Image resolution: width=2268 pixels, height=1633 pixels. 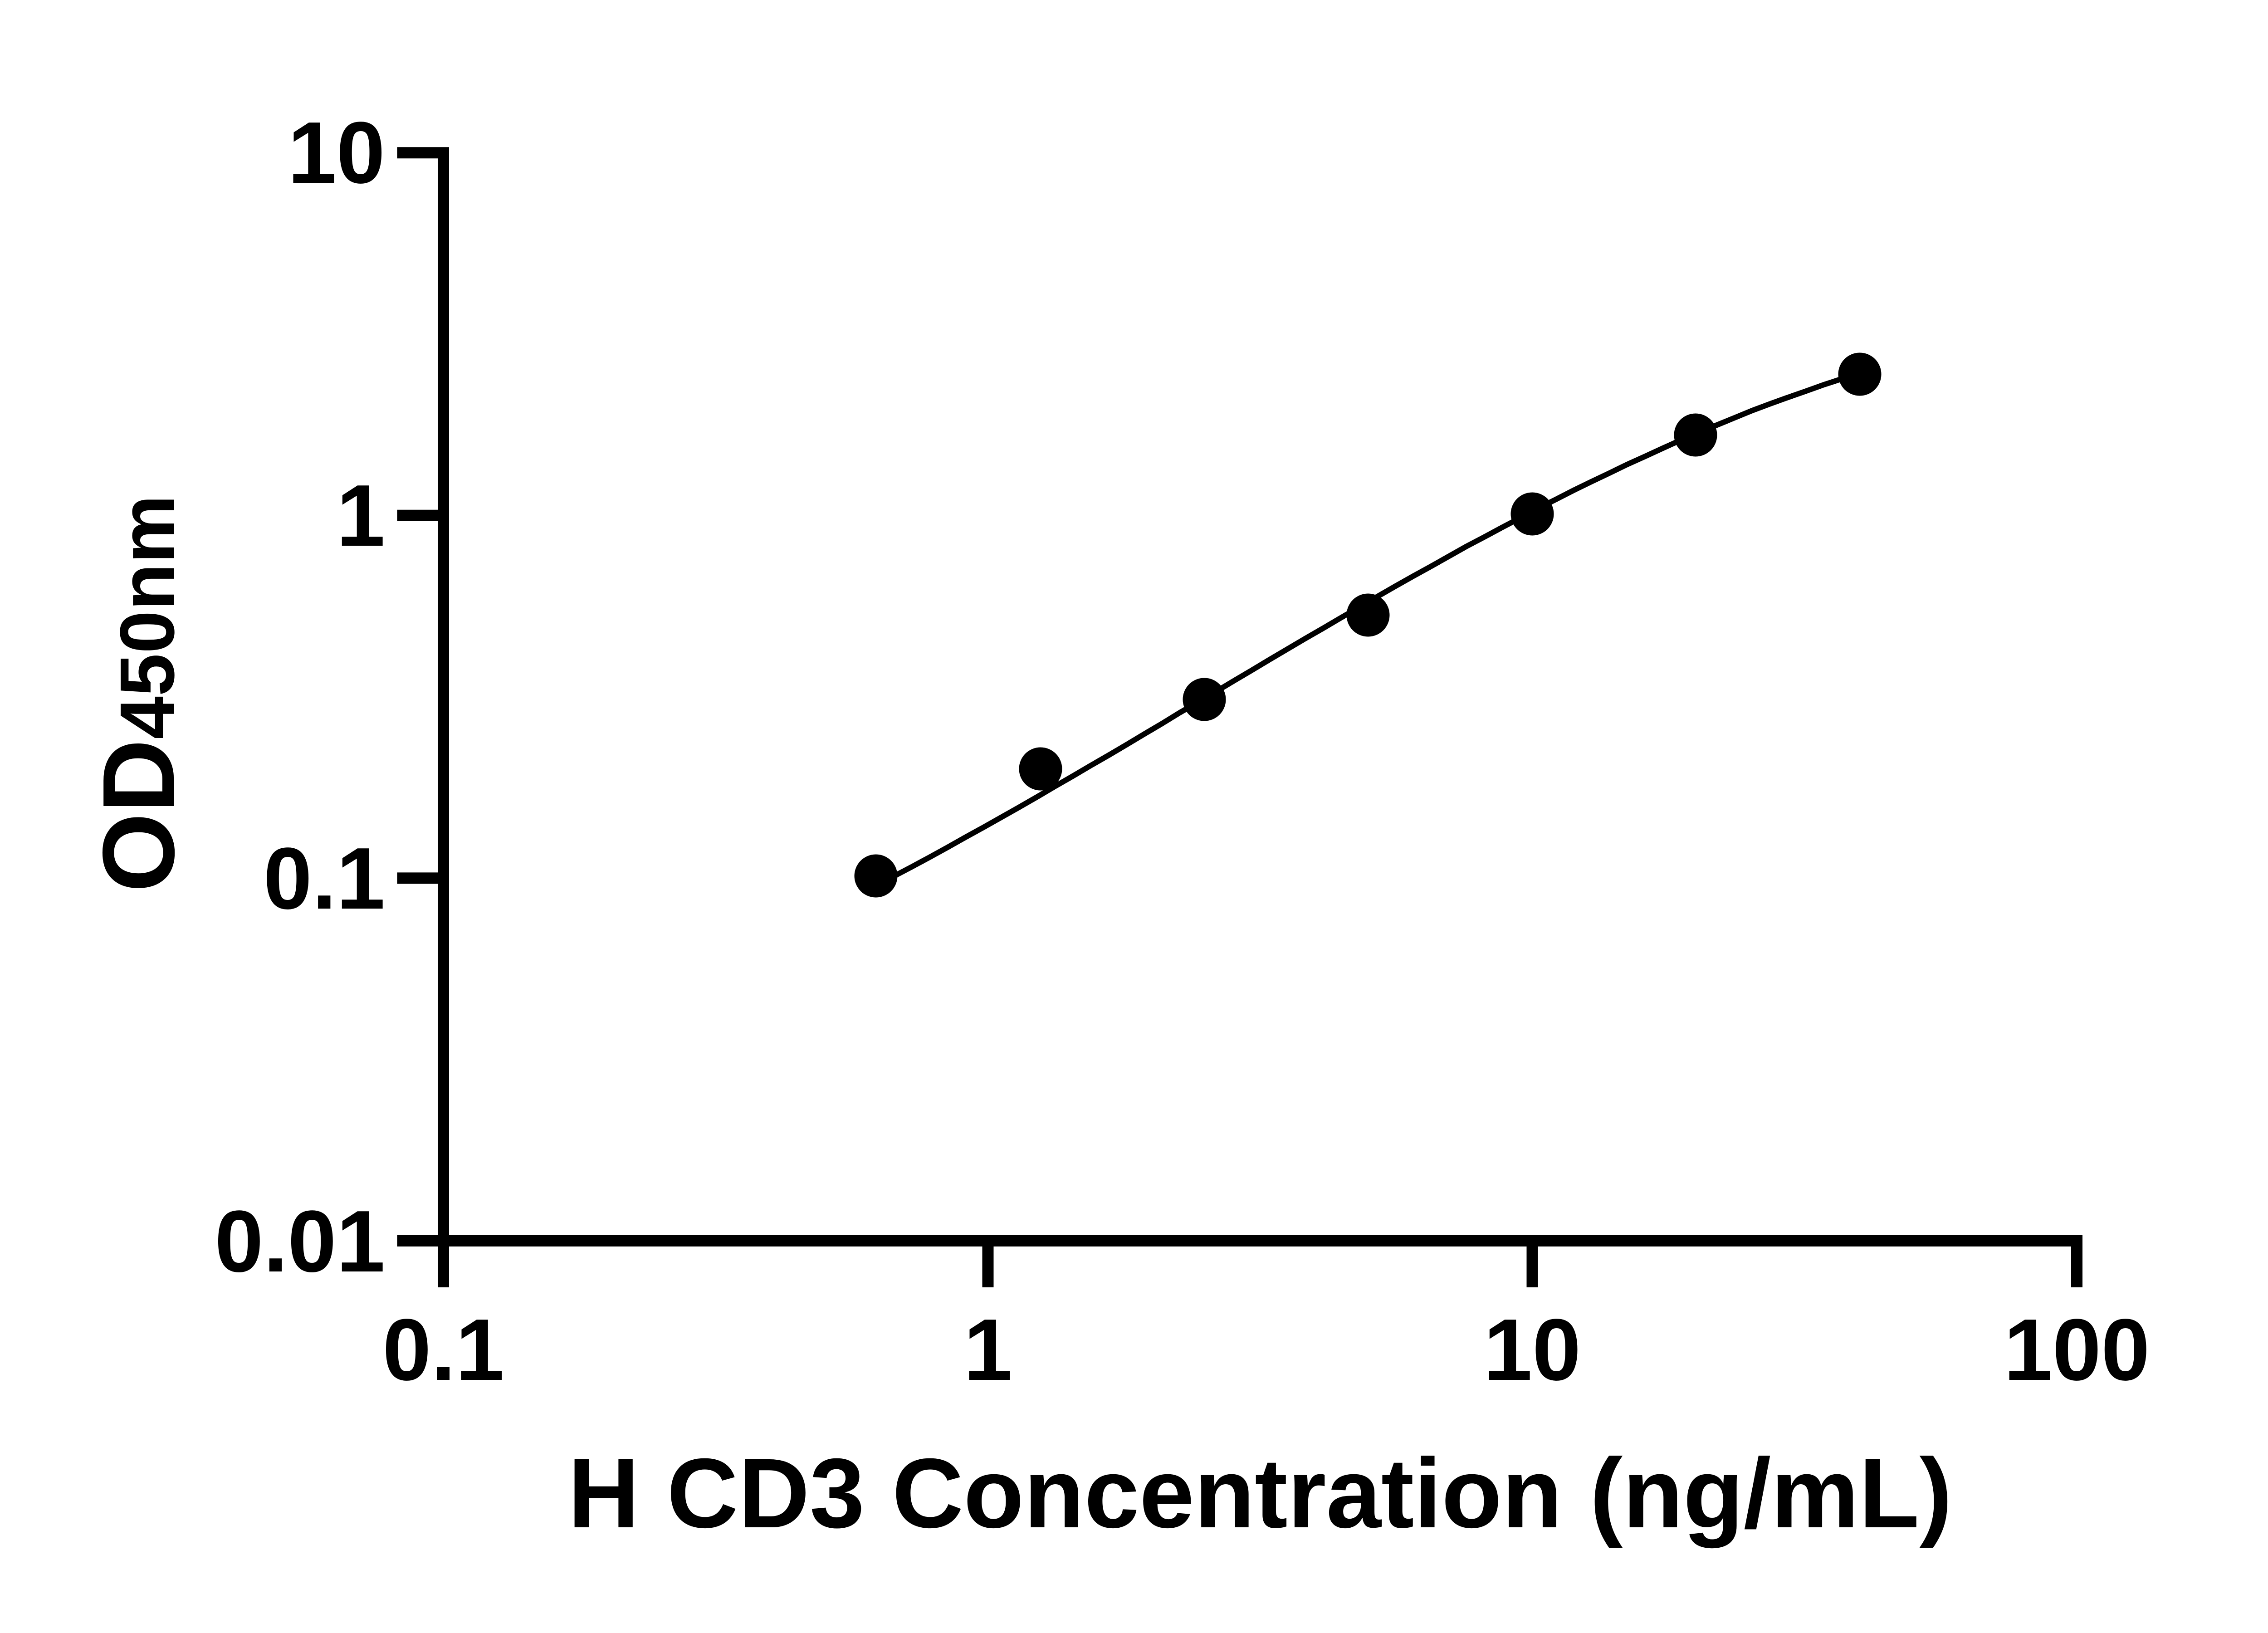 I want to click on svg-text: H CD3 Concentration (ng/mL), so click(x=1260, y=1493).